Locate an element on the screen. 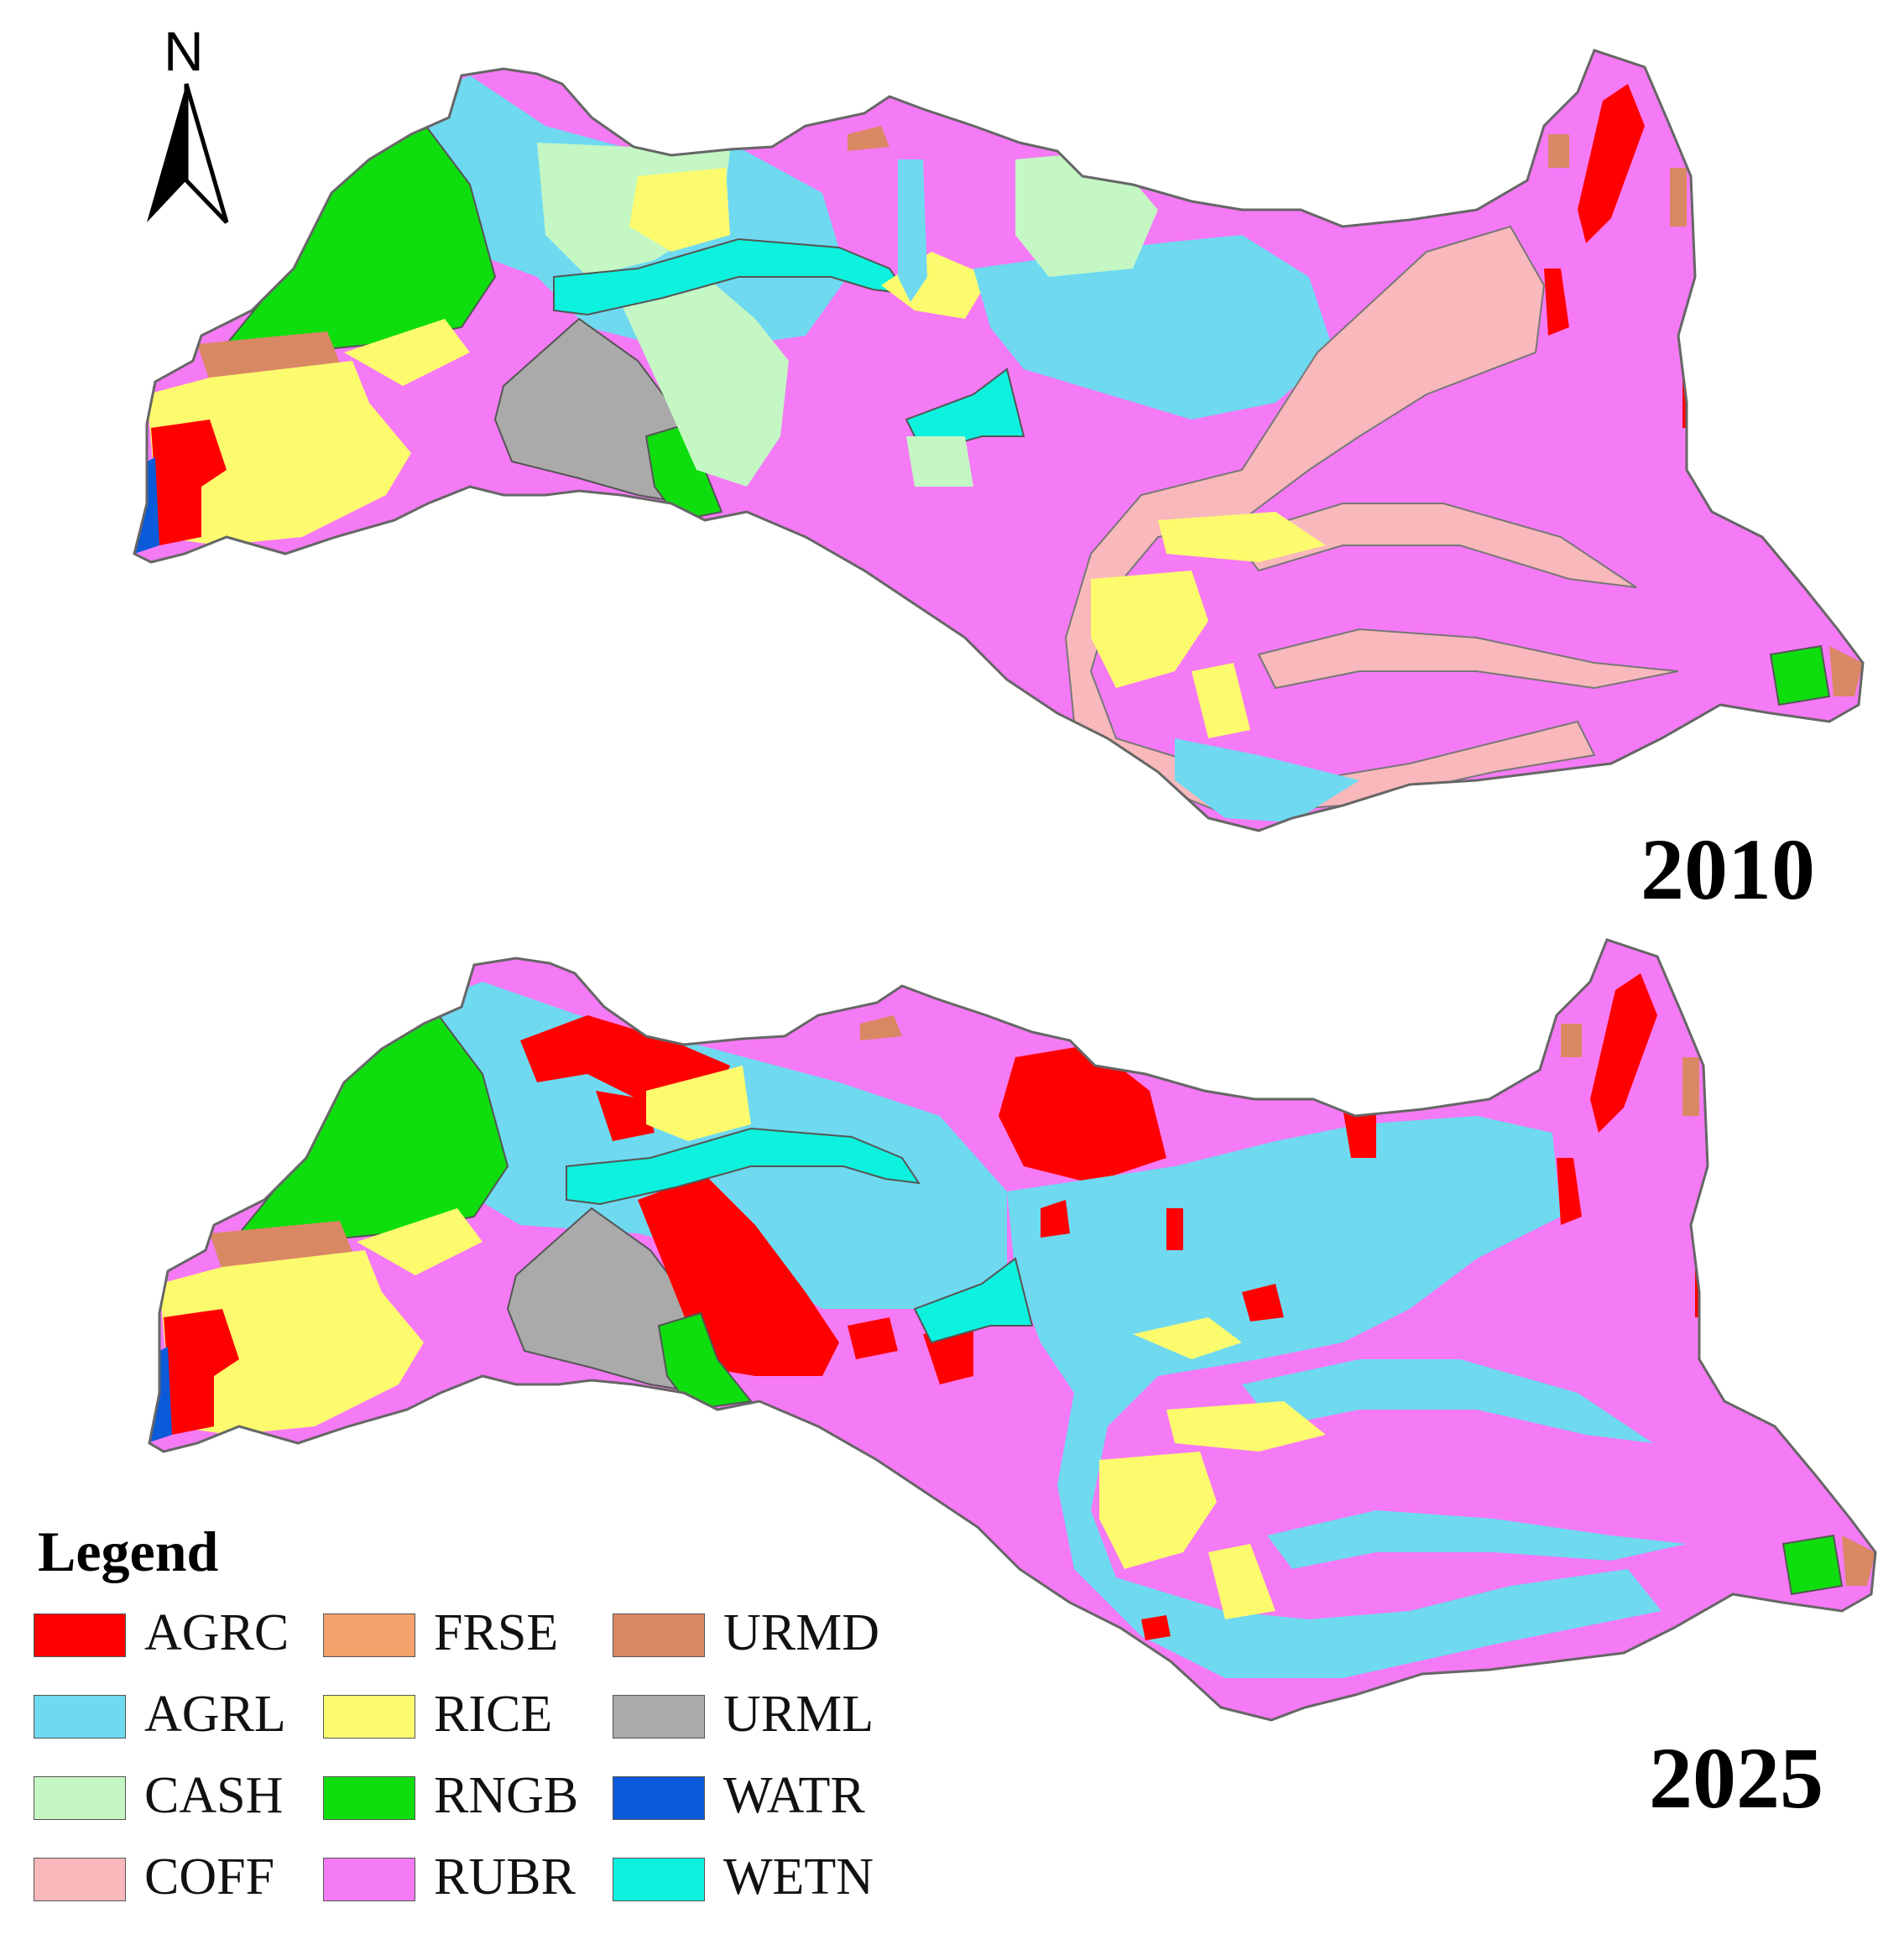  year-label-2010: 2010 is located at coordinates (1728, 869).